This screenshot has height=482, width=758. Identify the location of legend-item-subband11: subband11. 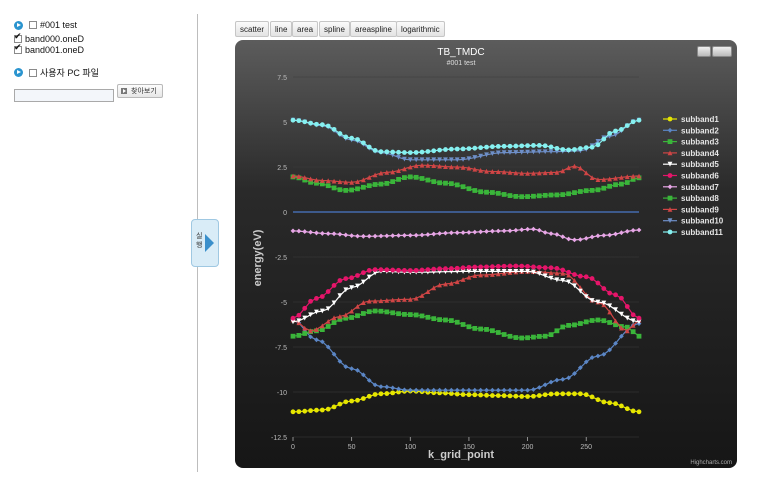
(693, 232).